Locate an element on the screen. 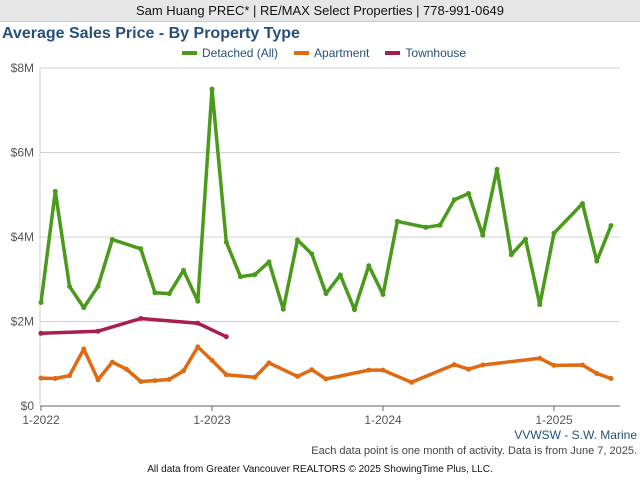 The width and height of the screenshot is (640, 480). legend-label-detached: Detached (All) is located at coordinates (240, 53).